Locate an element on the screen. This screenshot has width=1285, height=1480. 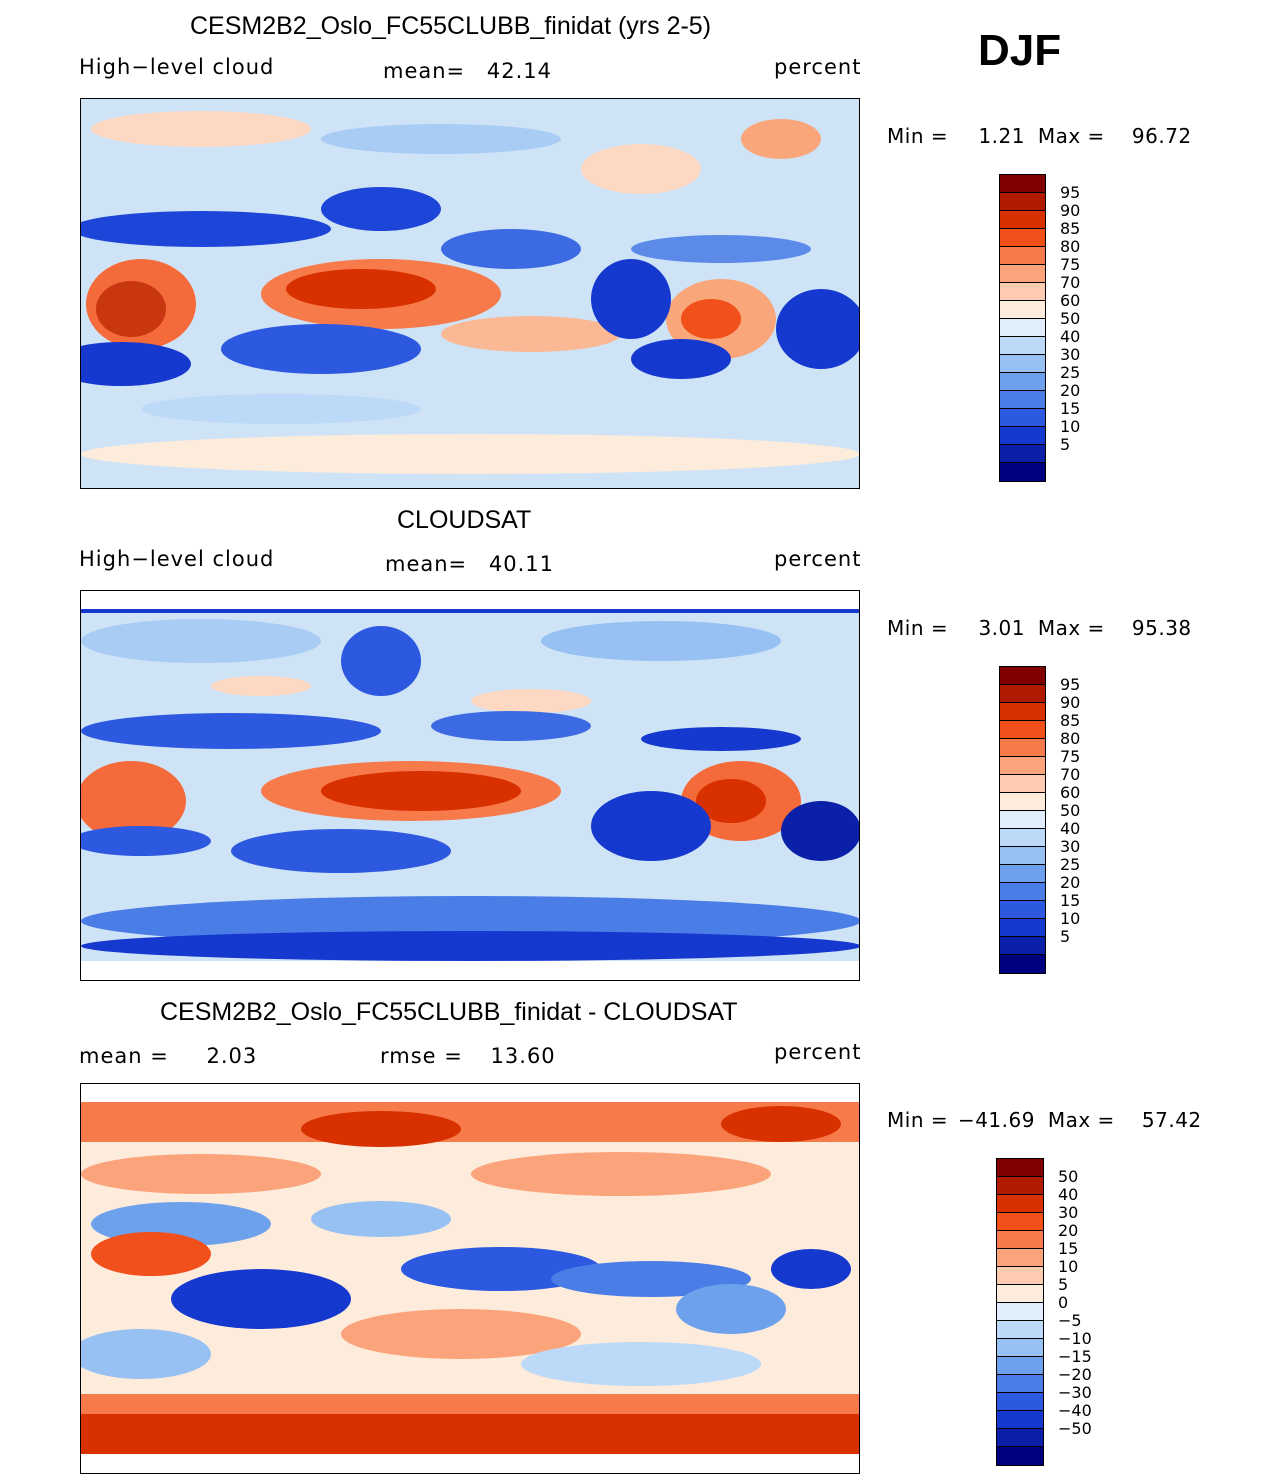
panel-3-min-max: Min = −41.69 Max = 57.42 is located at coordinates (1044, 1120).